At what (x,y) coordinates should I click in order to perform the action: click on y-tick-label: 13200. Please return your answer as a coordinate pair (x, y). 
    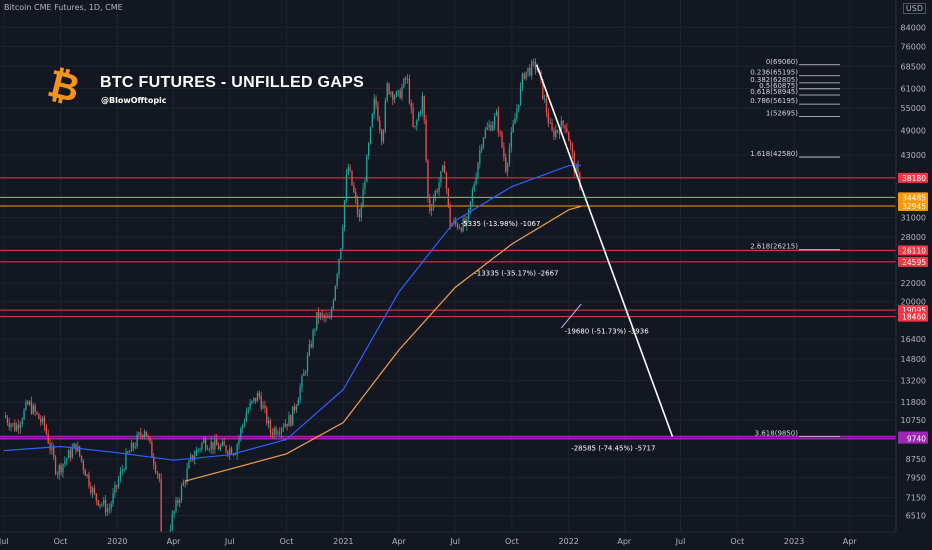
    Looking at the image, I should click on (913, 381).